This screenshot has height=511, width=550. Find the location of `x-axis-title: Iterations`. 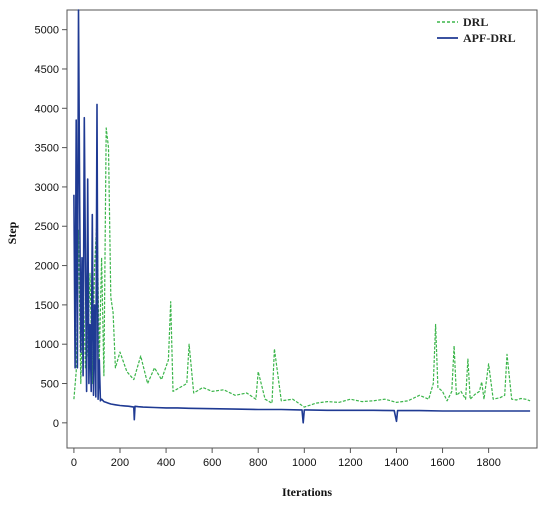

x-axis-title: Iterations is located at coordinates (307, 492).